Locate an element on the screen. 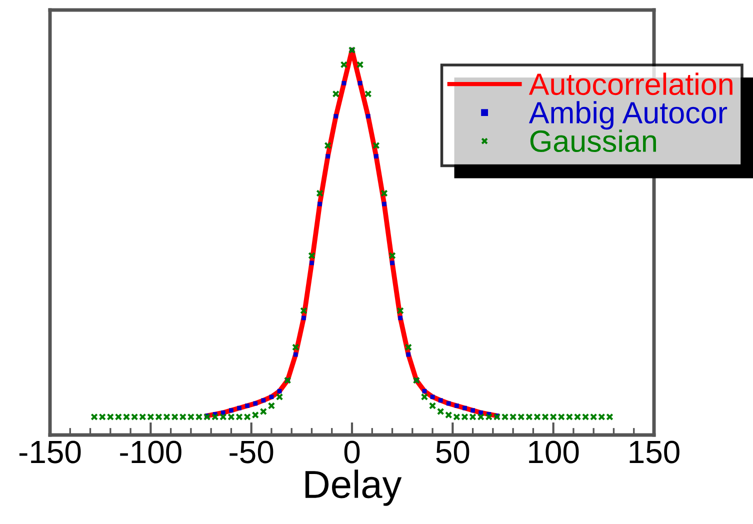 This screenshot has width=753, height=524. legend-label: Autocorrelation is located at coordinates (630, 84).